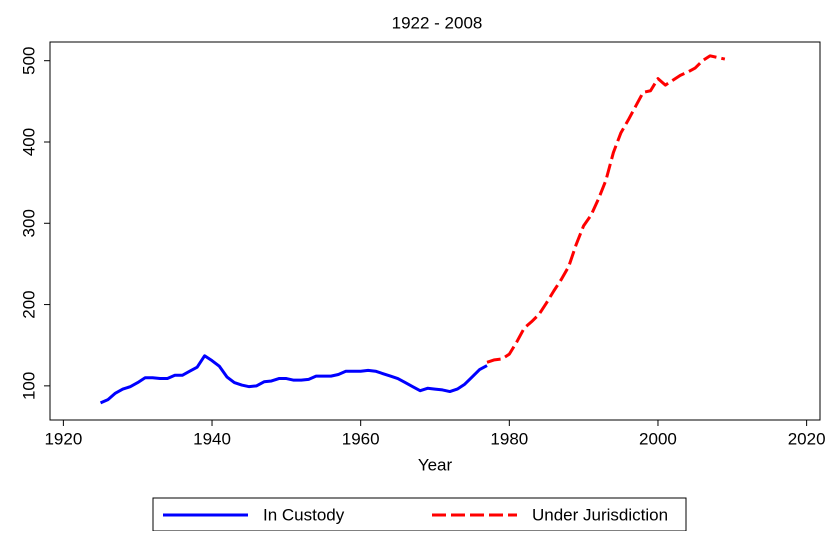 The height and width of the screenshot is (536, 832). I want to click on chart-subtitle: 1922 - 2008, so click(437, 22).